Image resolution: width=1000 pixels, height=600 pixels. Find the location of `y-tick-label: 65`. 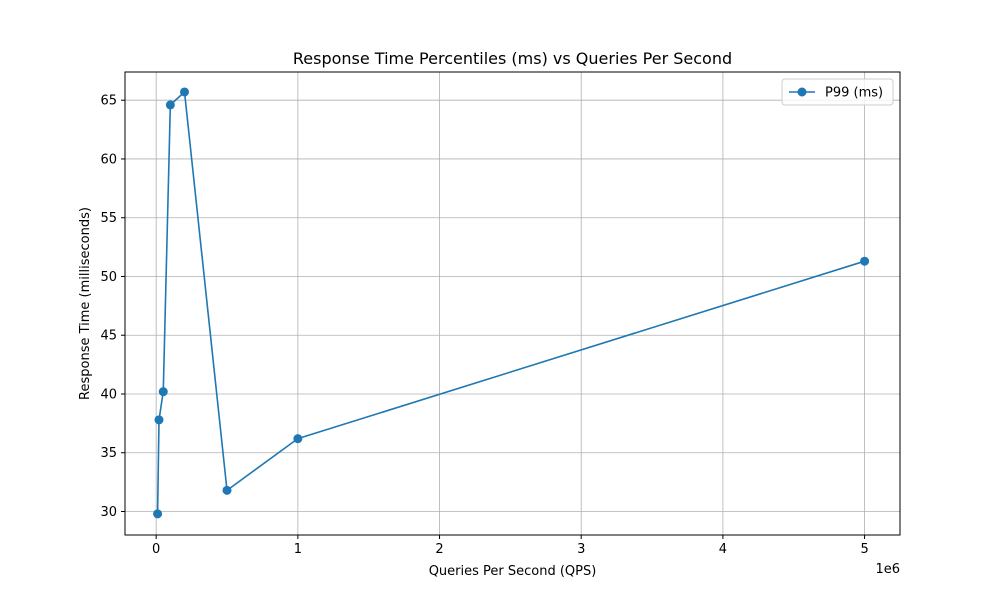

y-tick-label: 65 is located at coordinates (108, 101).